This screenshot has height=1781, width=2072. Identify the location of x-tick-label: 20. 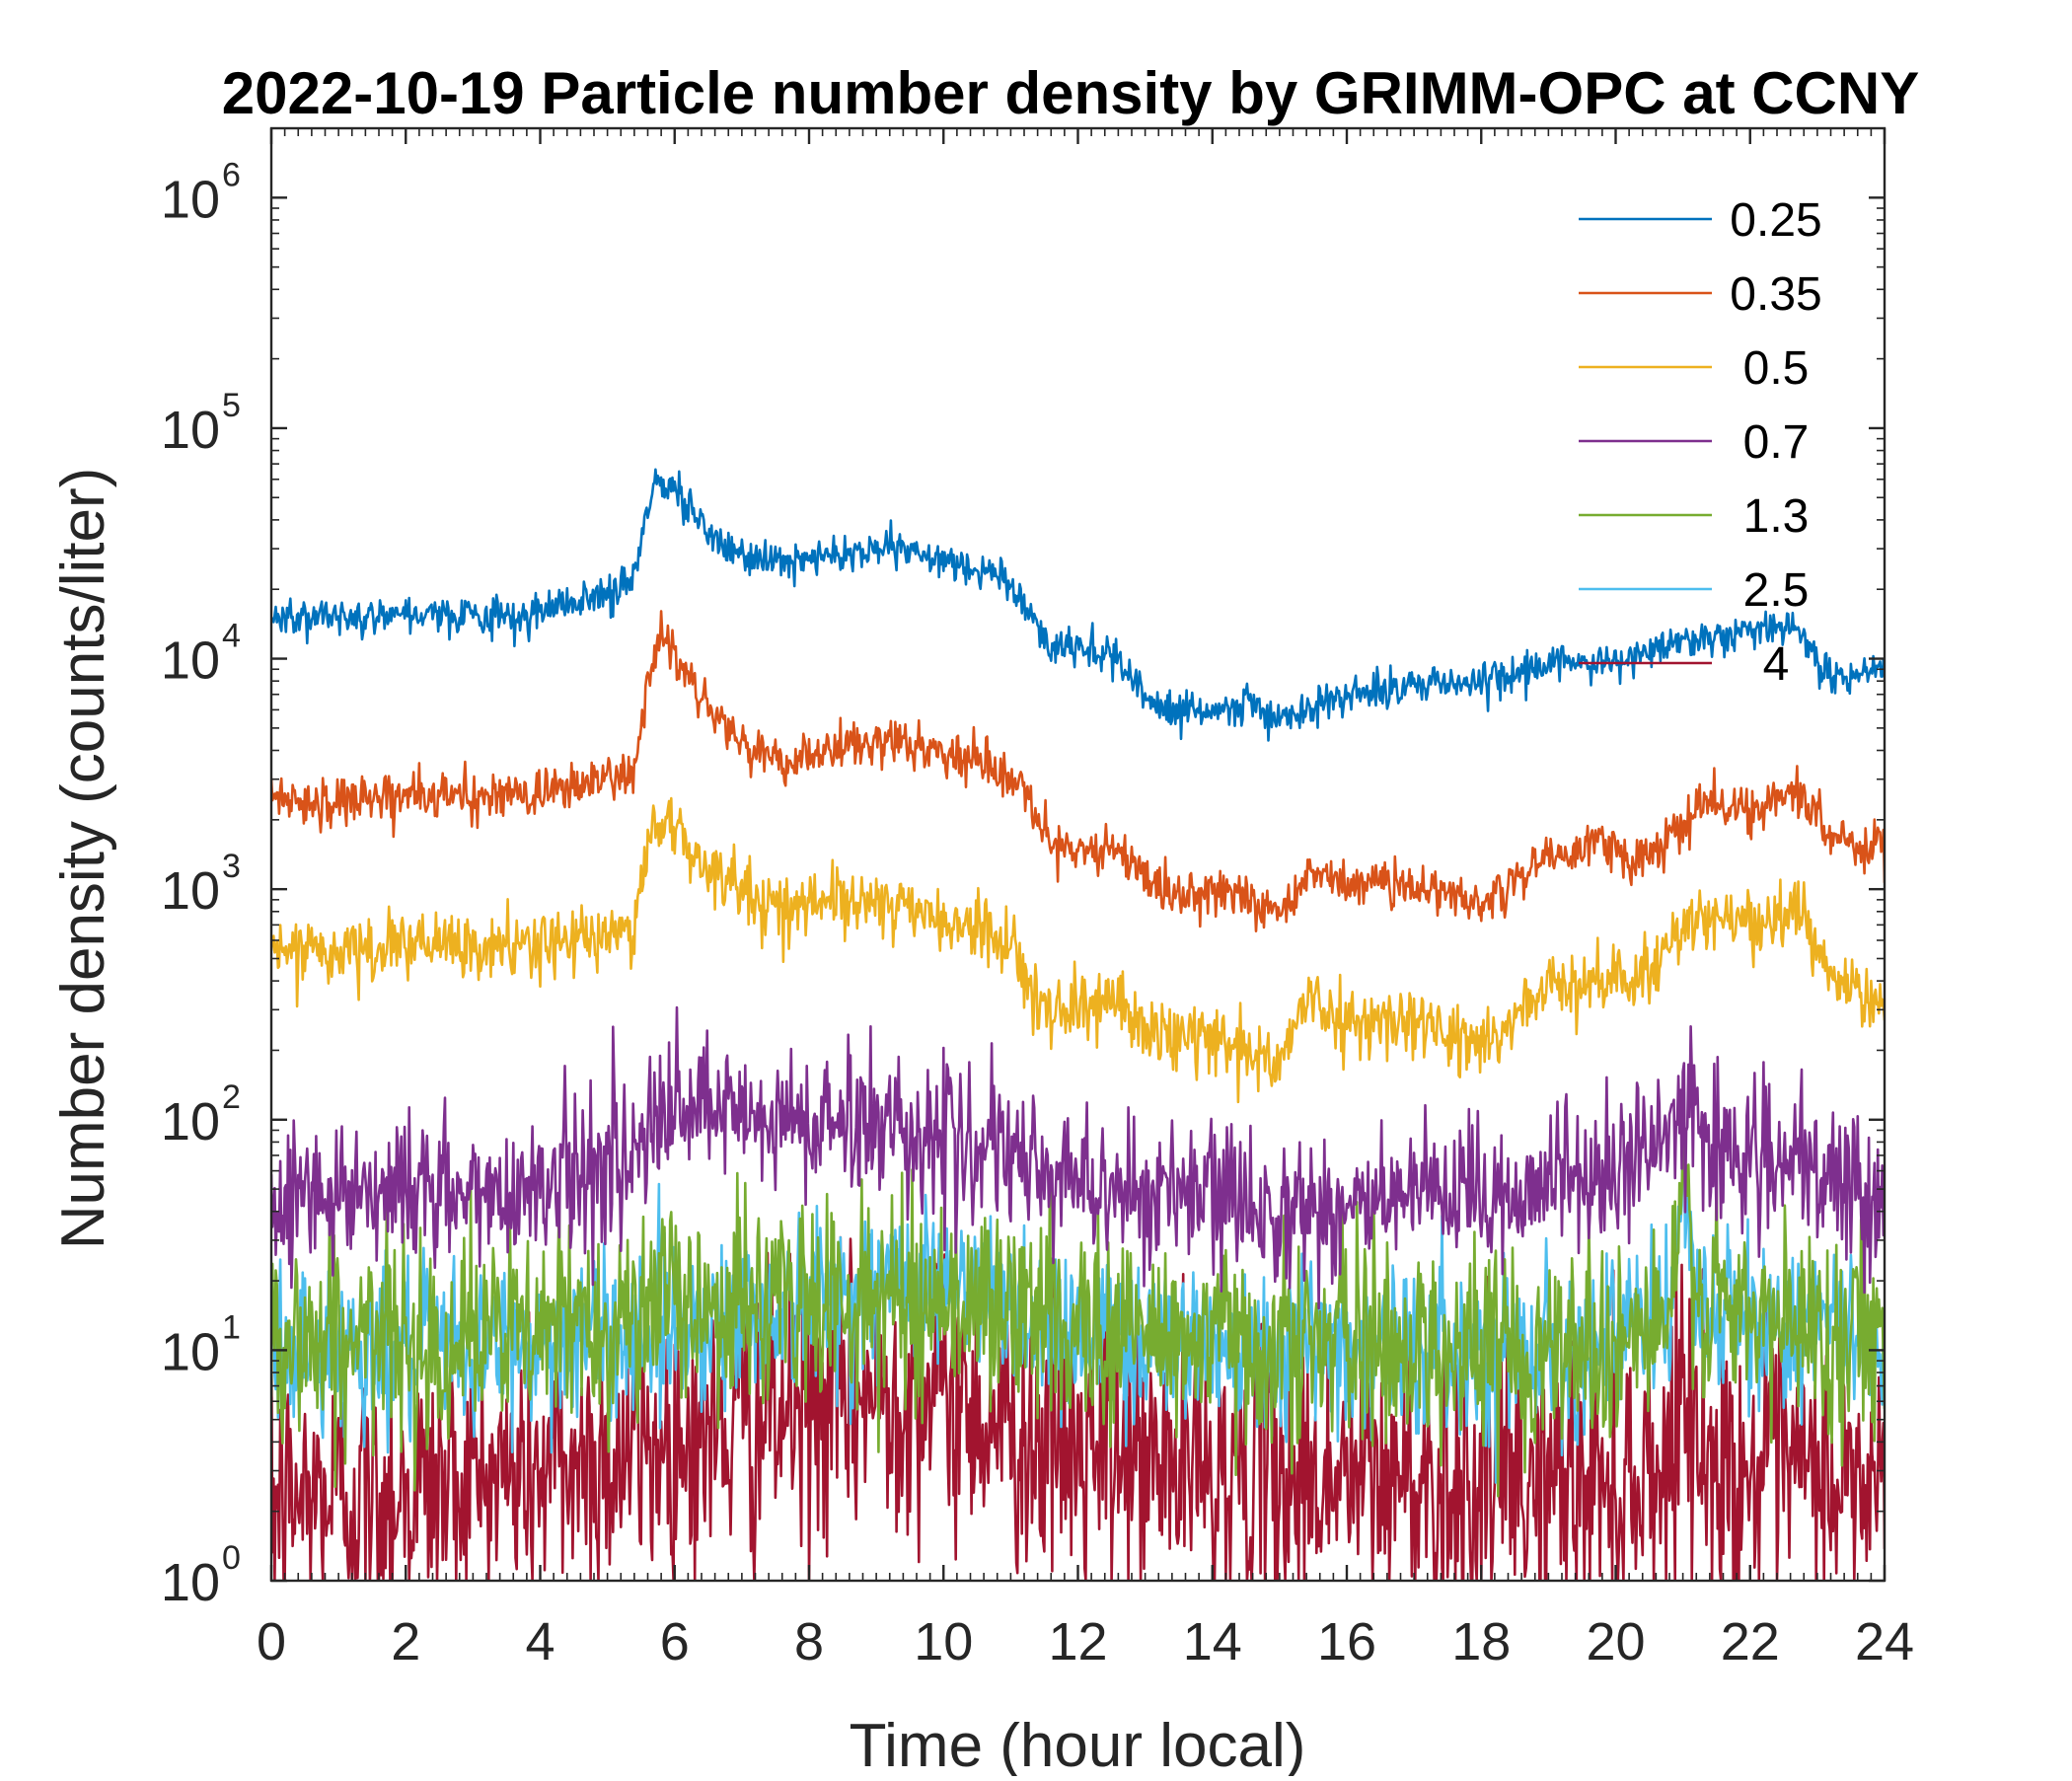
(1616, 1641).